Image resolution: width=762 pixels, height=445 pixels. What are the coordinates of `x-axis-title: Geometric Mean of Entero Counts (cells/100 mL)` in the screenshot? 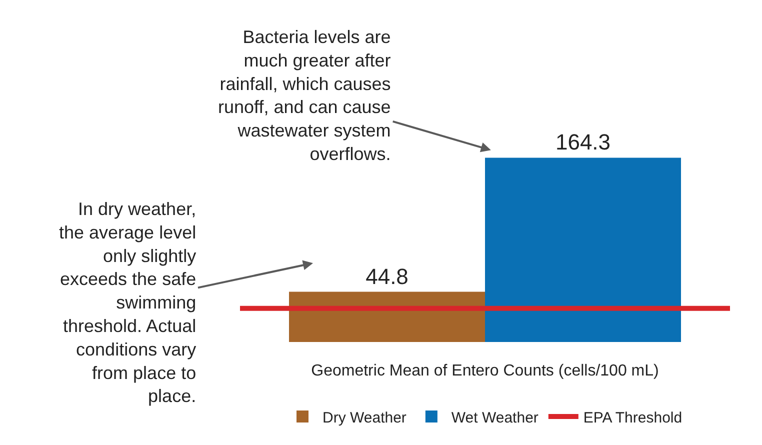 It's located at (485, 371).